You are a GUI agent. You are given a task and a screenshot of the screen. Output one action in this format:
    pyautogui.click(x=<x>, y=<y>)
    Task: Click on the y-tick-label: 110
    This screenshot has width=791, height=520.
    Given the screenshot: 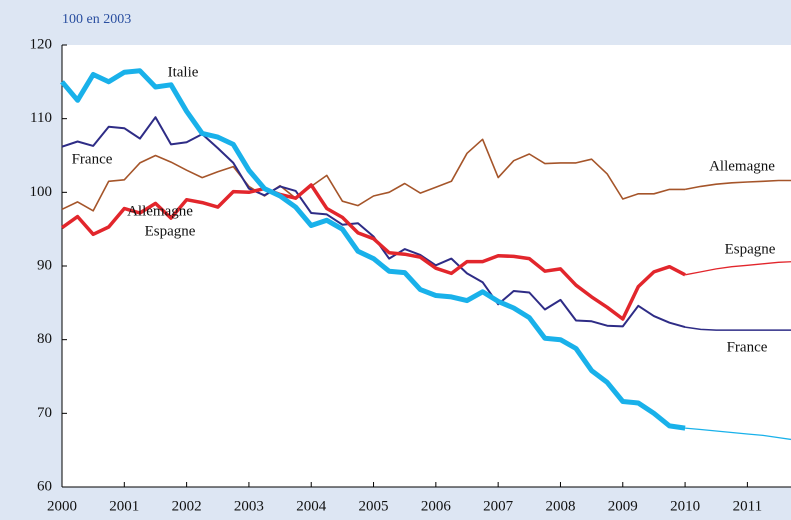 What is the action you would take?
    pyautogui.click(x=41, y=118)
    